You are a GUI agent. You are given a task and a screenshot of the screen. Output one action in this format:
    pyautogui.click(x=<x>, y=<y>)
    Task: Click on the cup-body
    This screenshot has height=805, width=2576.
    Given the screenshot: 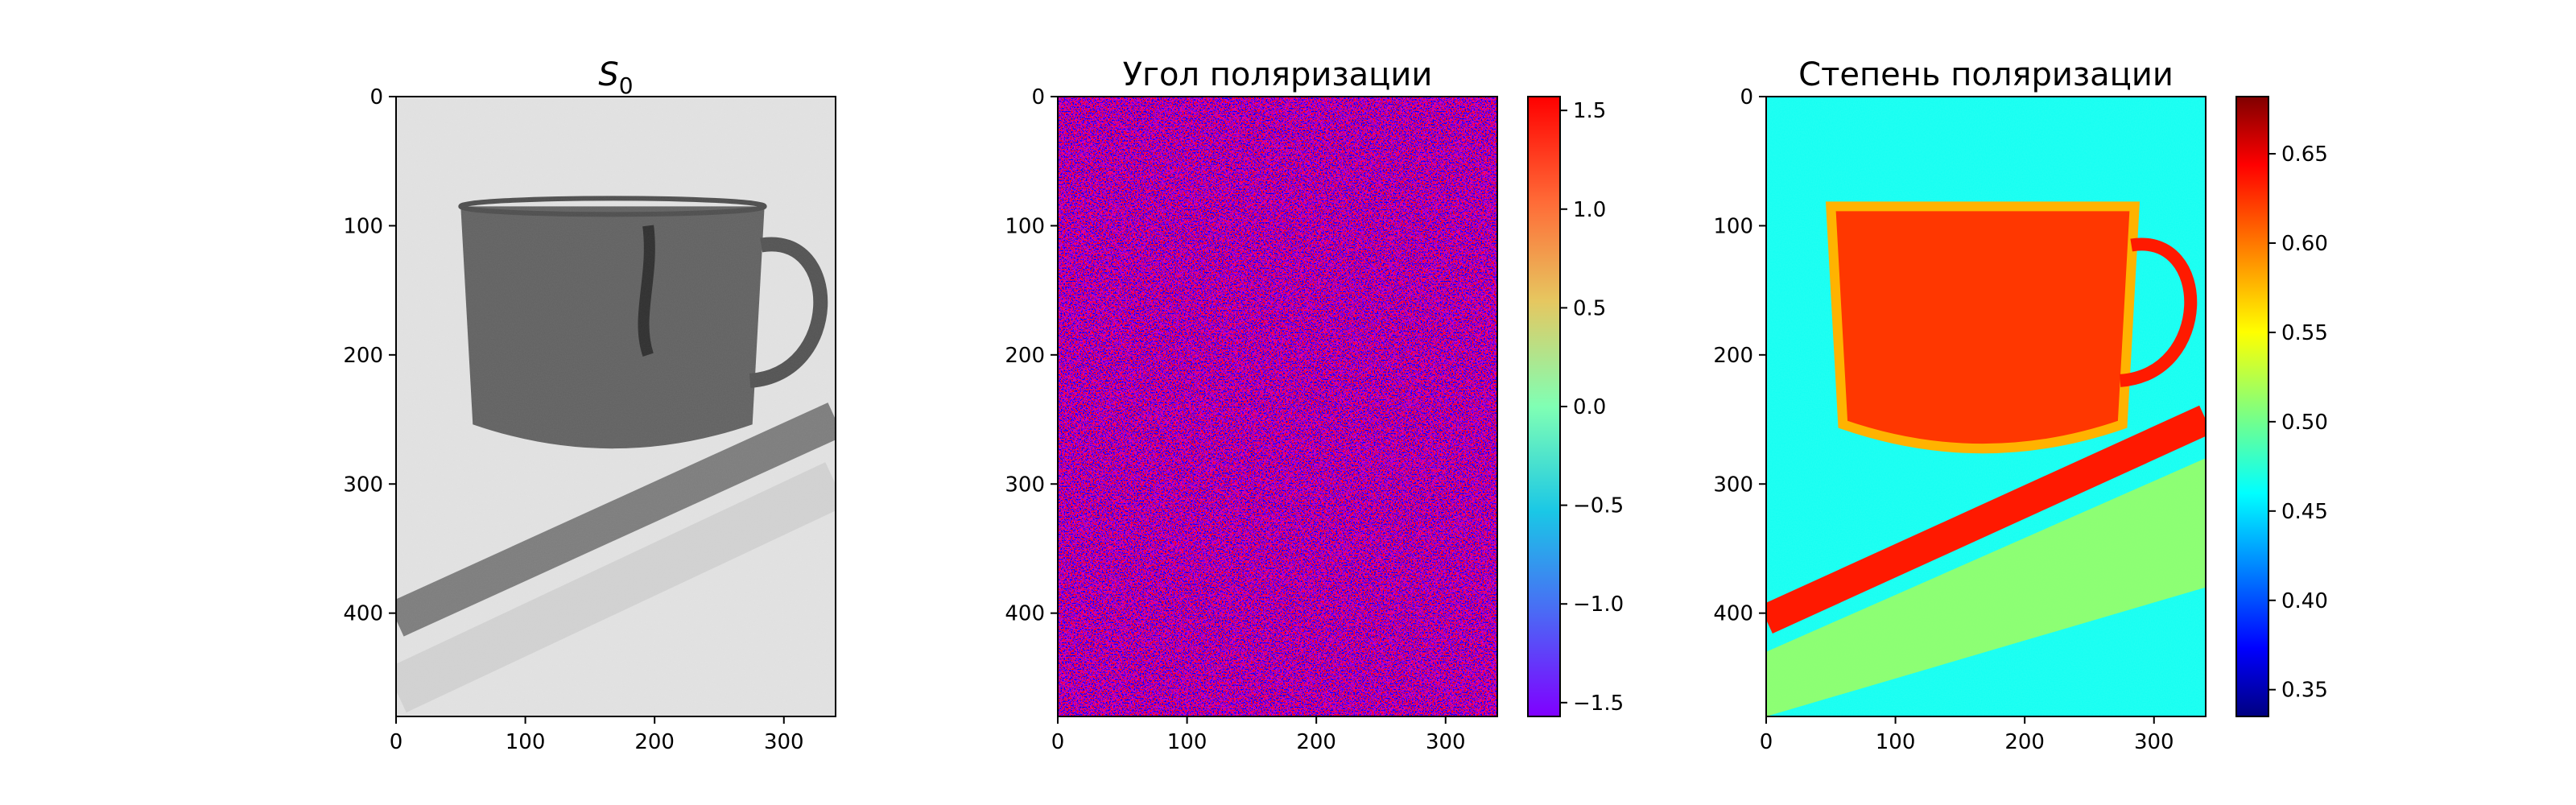 What is the action you would take?
    pyautogui.click(x=1982, y=327)
    